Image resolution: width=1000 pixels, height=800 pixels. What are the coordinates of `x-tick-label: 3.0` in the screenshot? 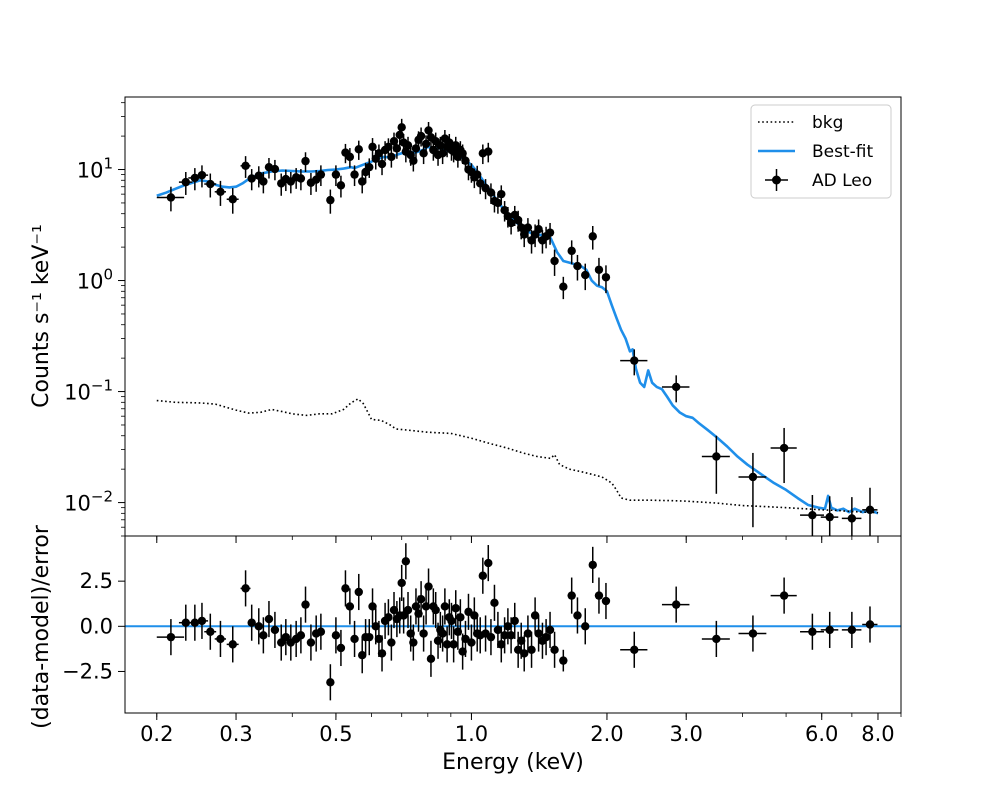 It's located at (686, 734).